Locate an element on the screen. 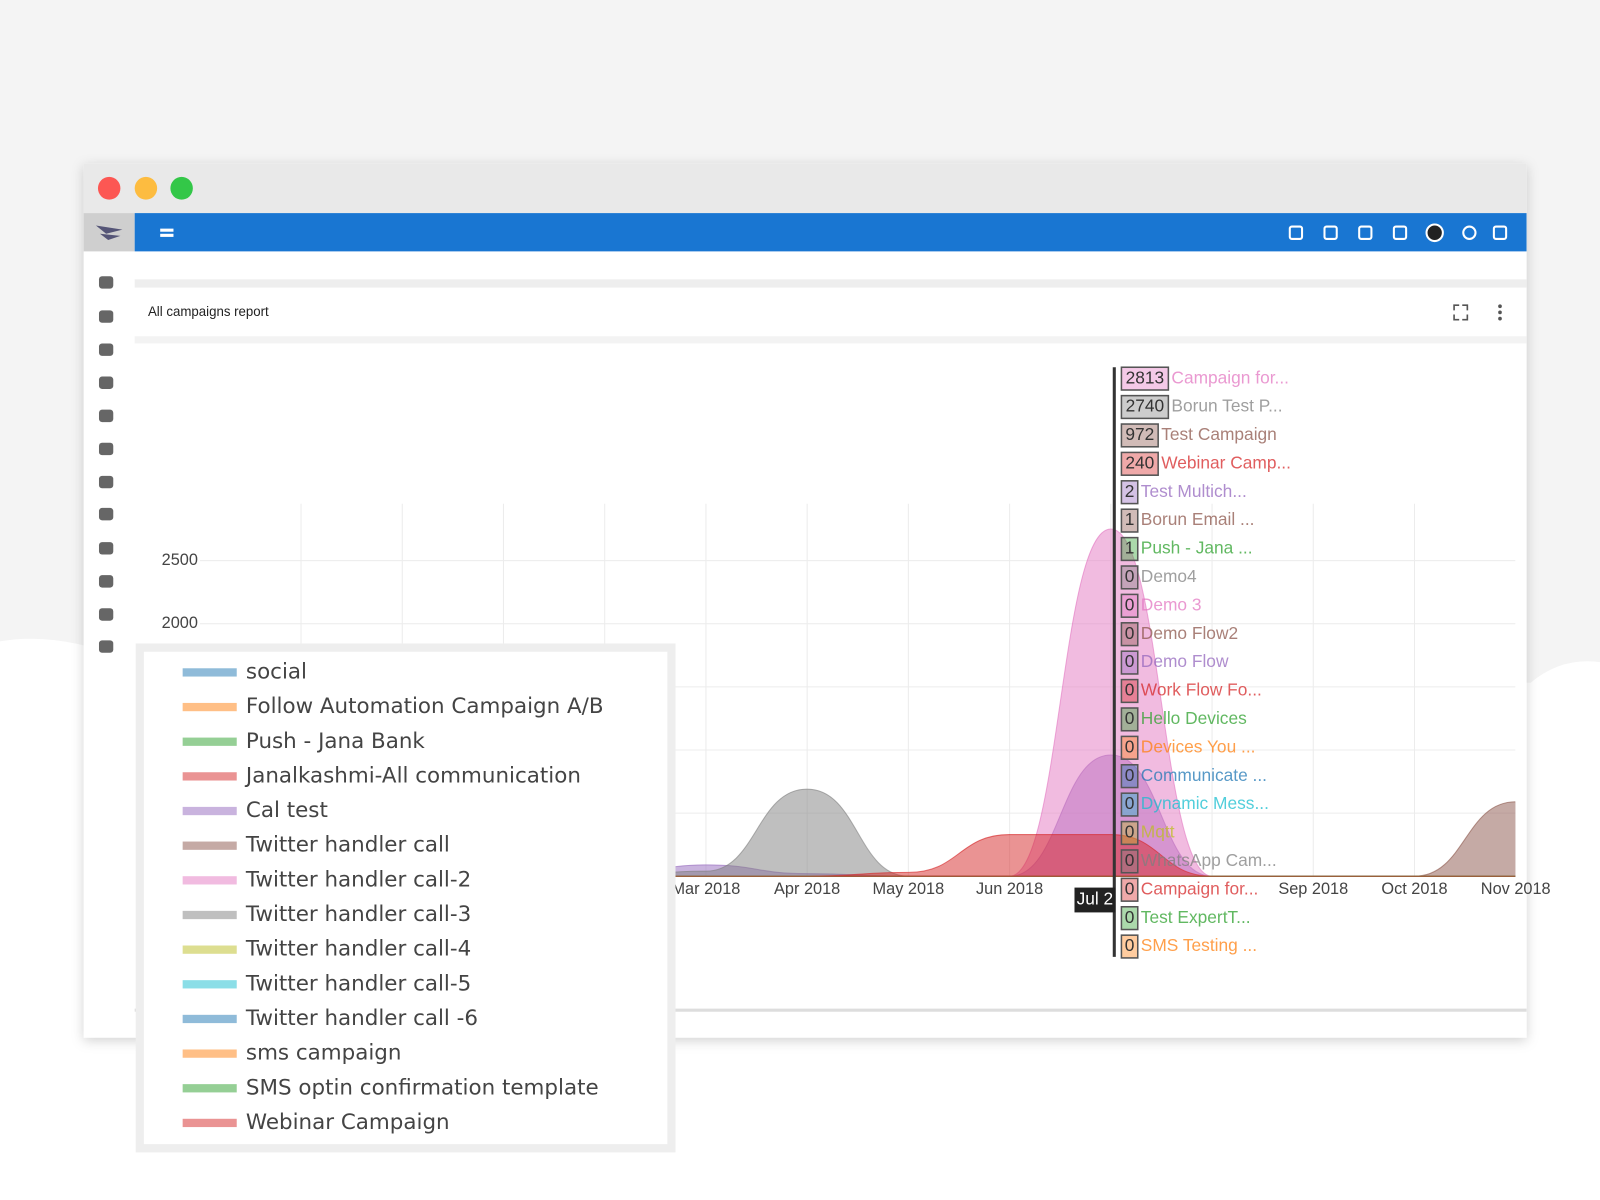  header-icons is located at coordinates (1398, 233).